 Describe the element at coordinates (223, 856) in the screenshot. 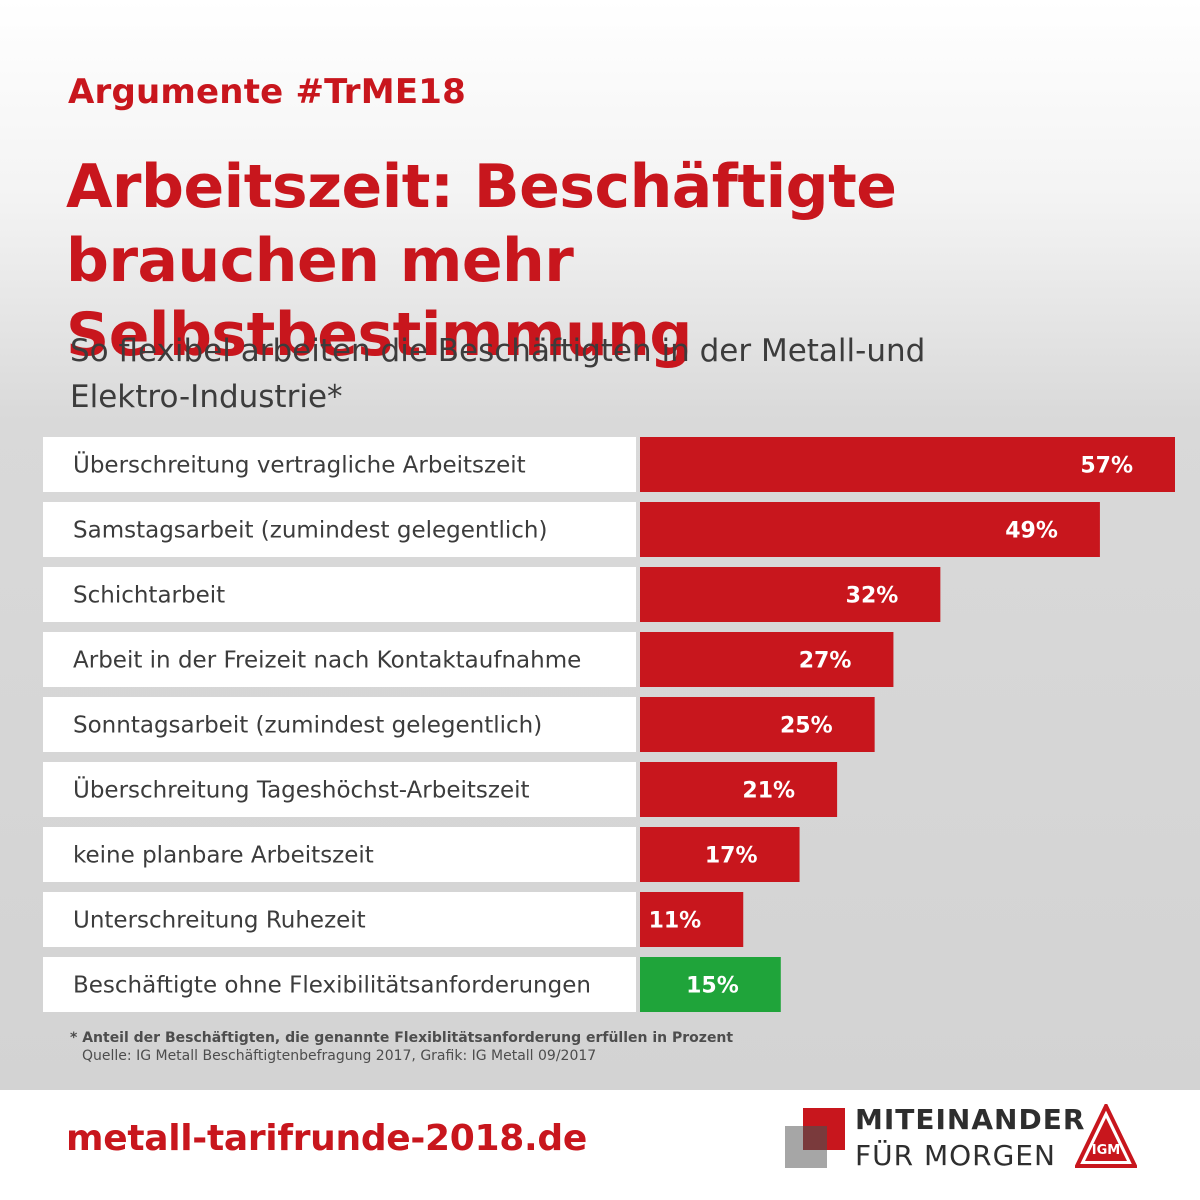

I see `category-label: keine planbare Arbeitszeit` at that location.